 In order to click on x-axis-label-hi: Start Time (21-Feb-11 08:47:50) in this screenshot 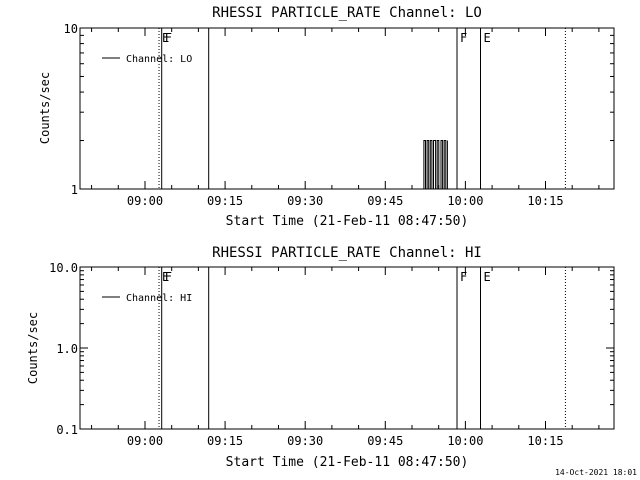, I will do `click(347, 462)`.